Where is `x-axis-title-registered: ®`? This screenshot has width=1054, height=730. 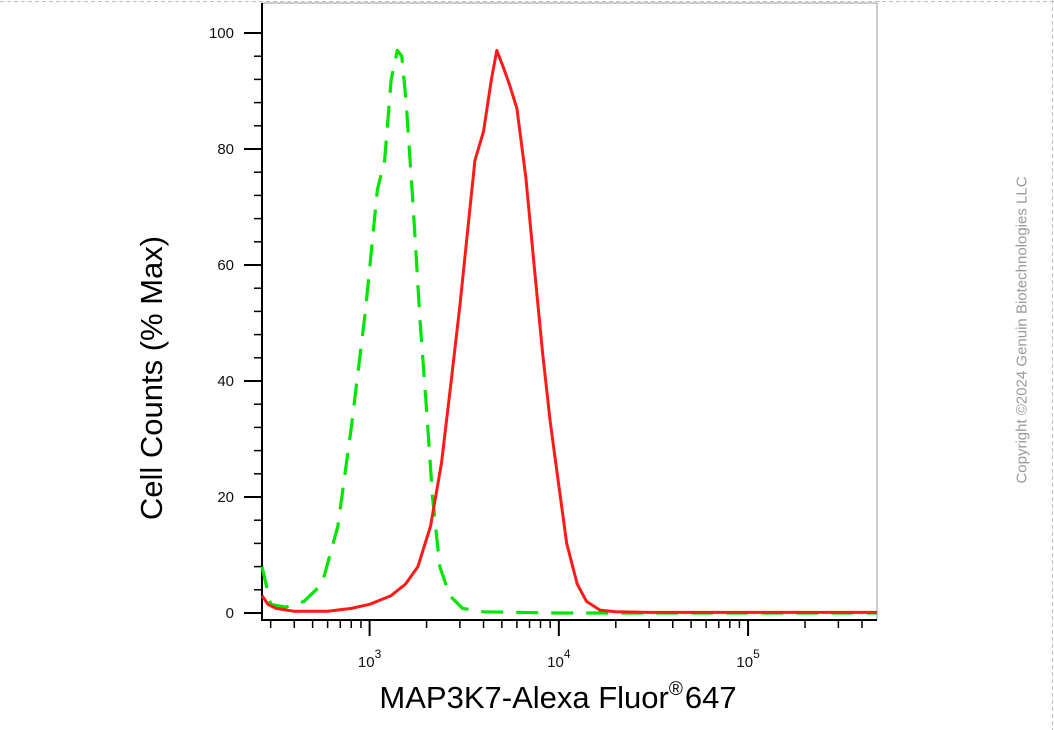
x-axis-title-registered: ® is located at coordinates (676, 689).